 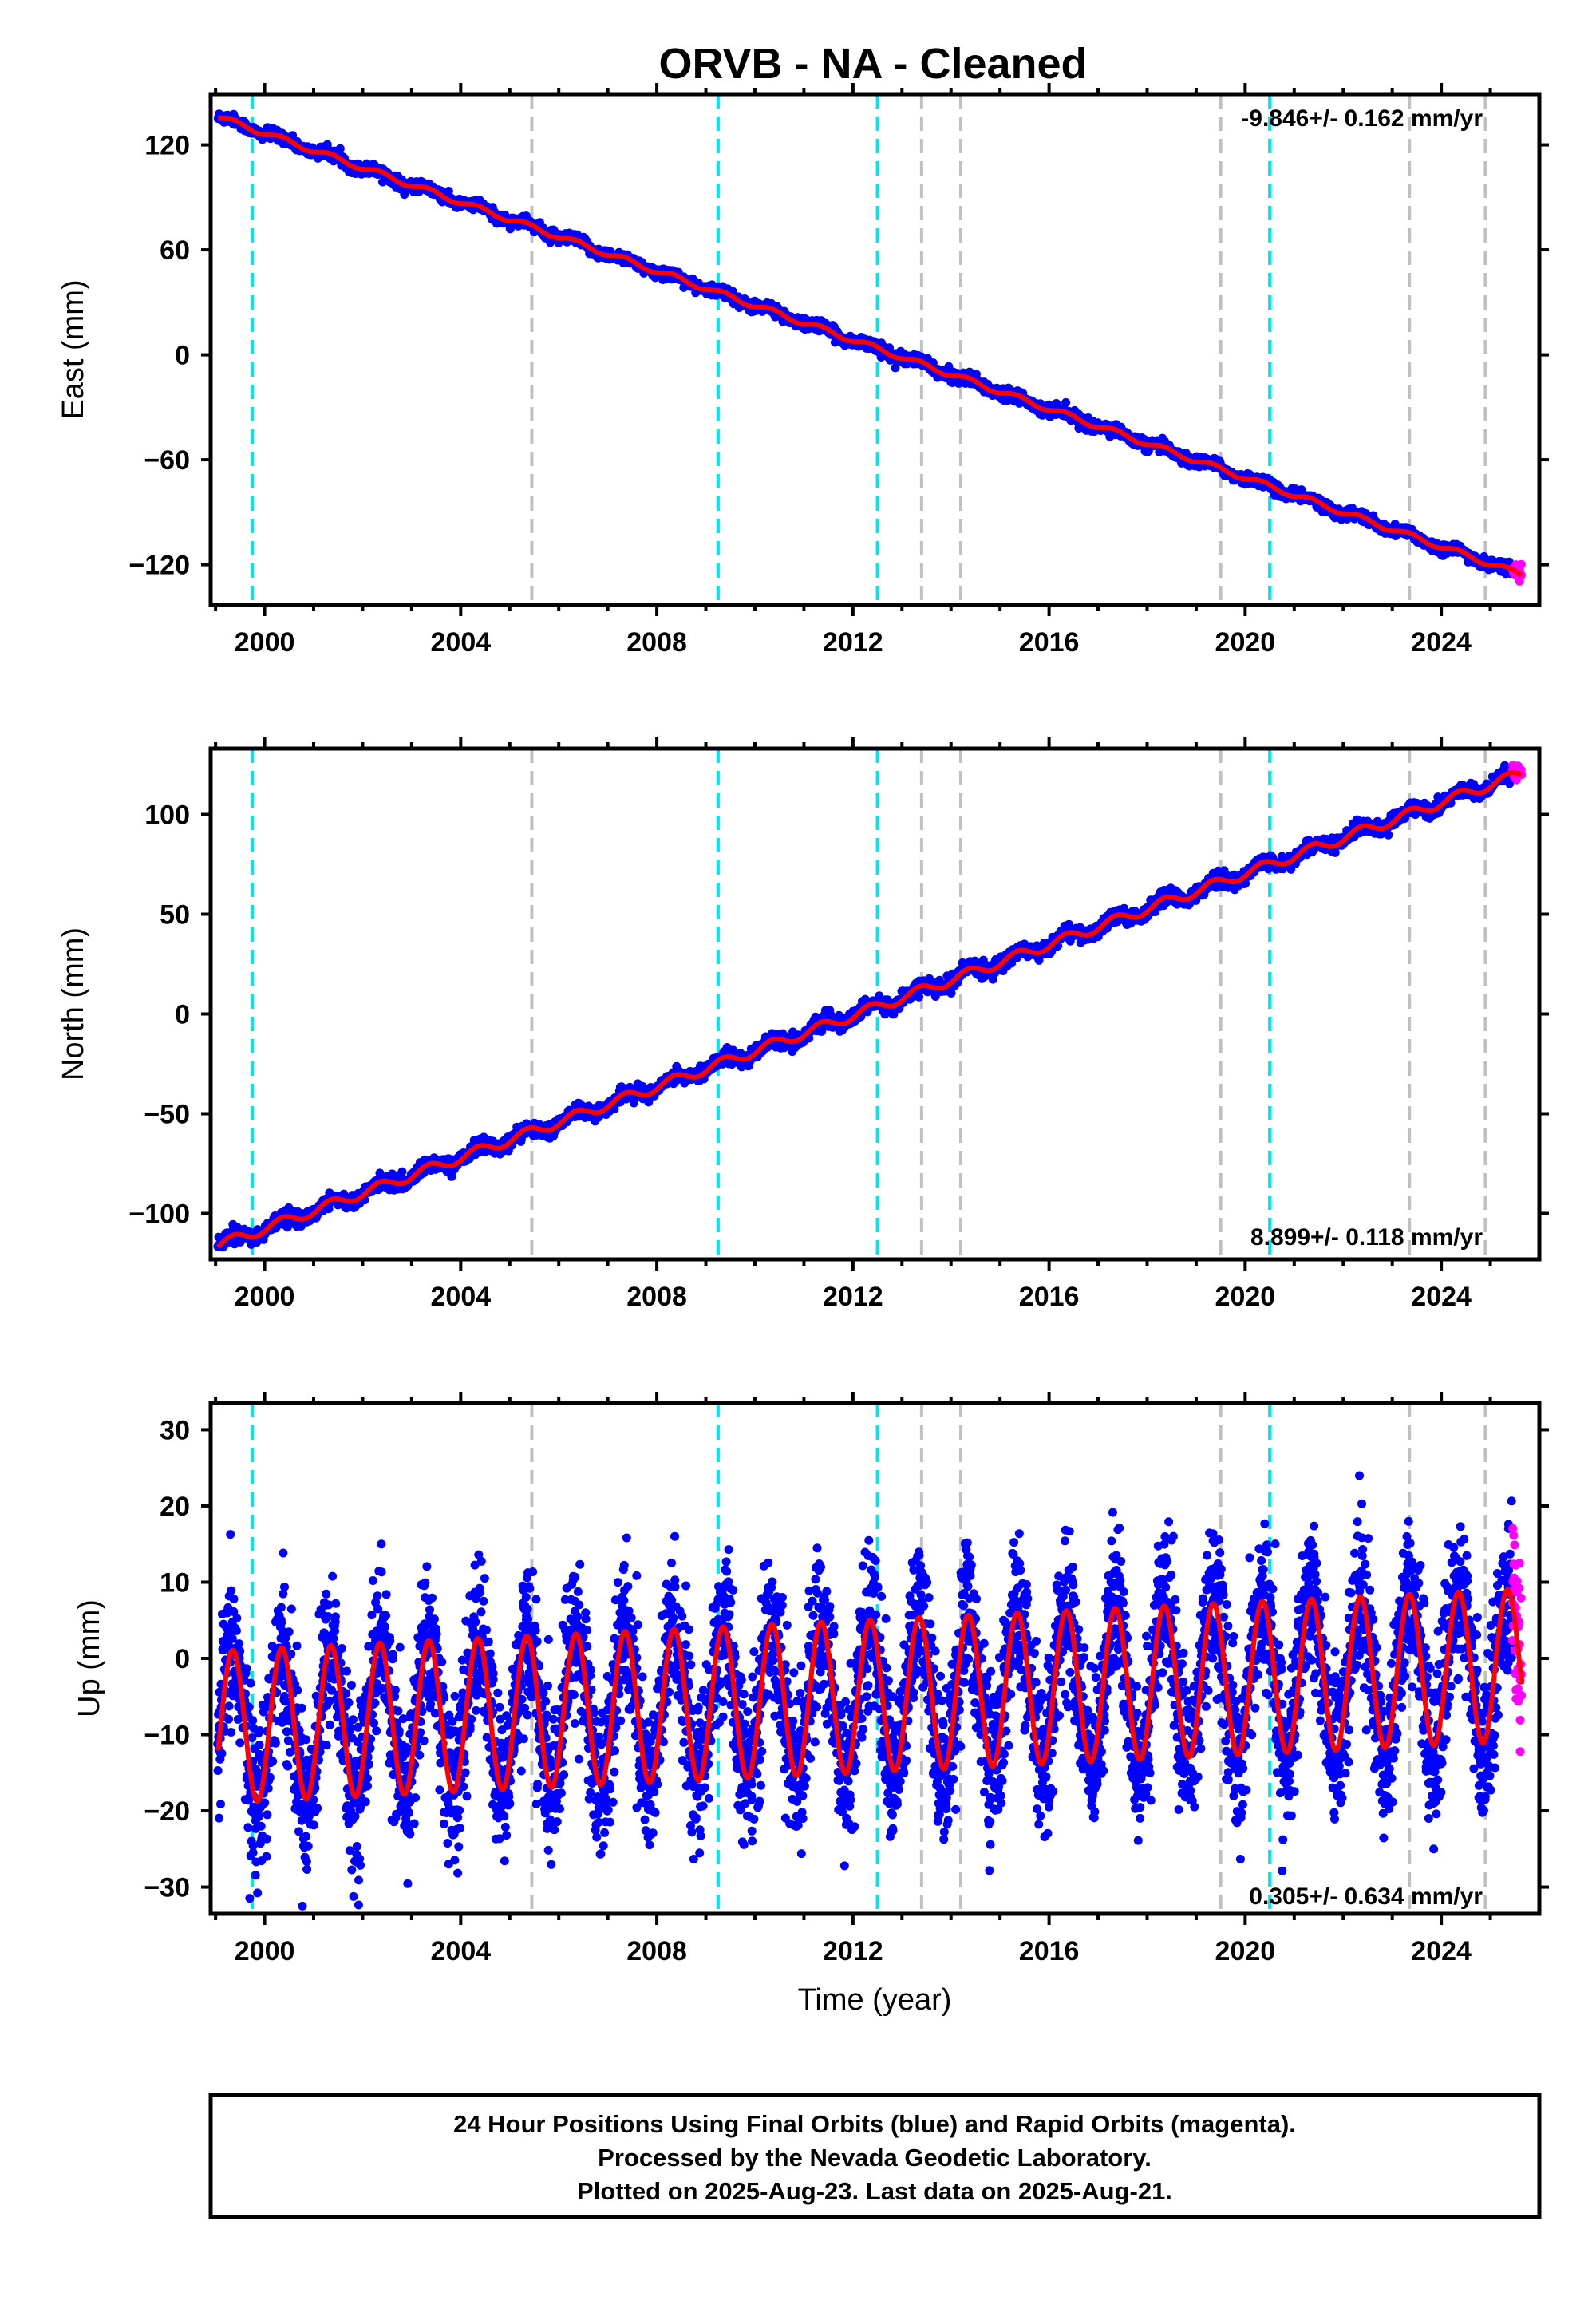 I want to click on figure-title: ORVB - NA - Cleaned, so click(x=873, y=64).